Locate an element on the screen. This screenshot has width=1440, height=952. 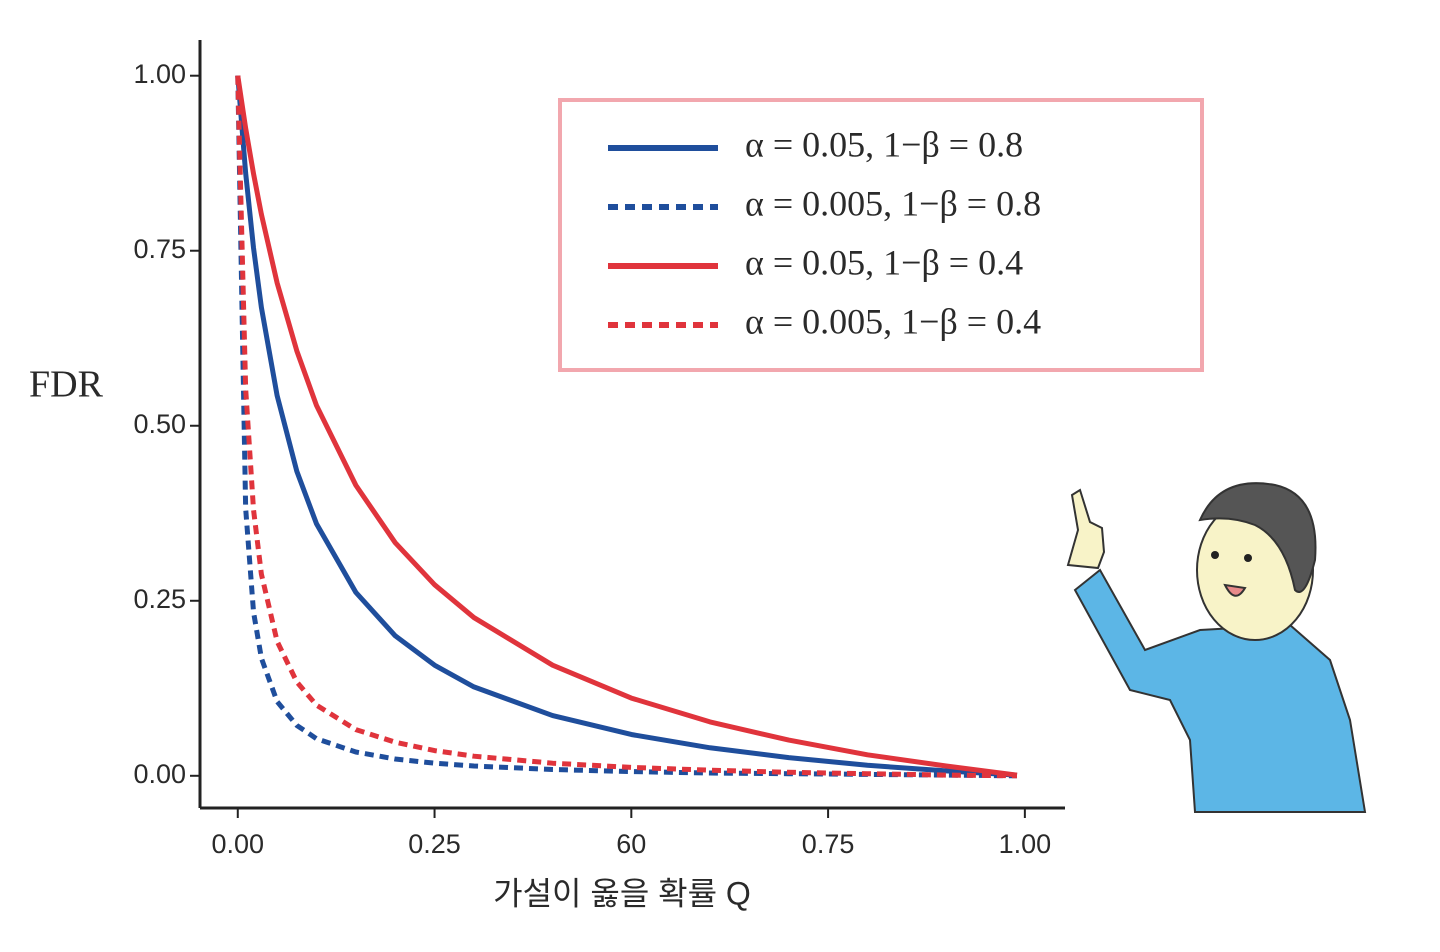
x-tick-label: 0.75 is located at coordinates (828, 844).